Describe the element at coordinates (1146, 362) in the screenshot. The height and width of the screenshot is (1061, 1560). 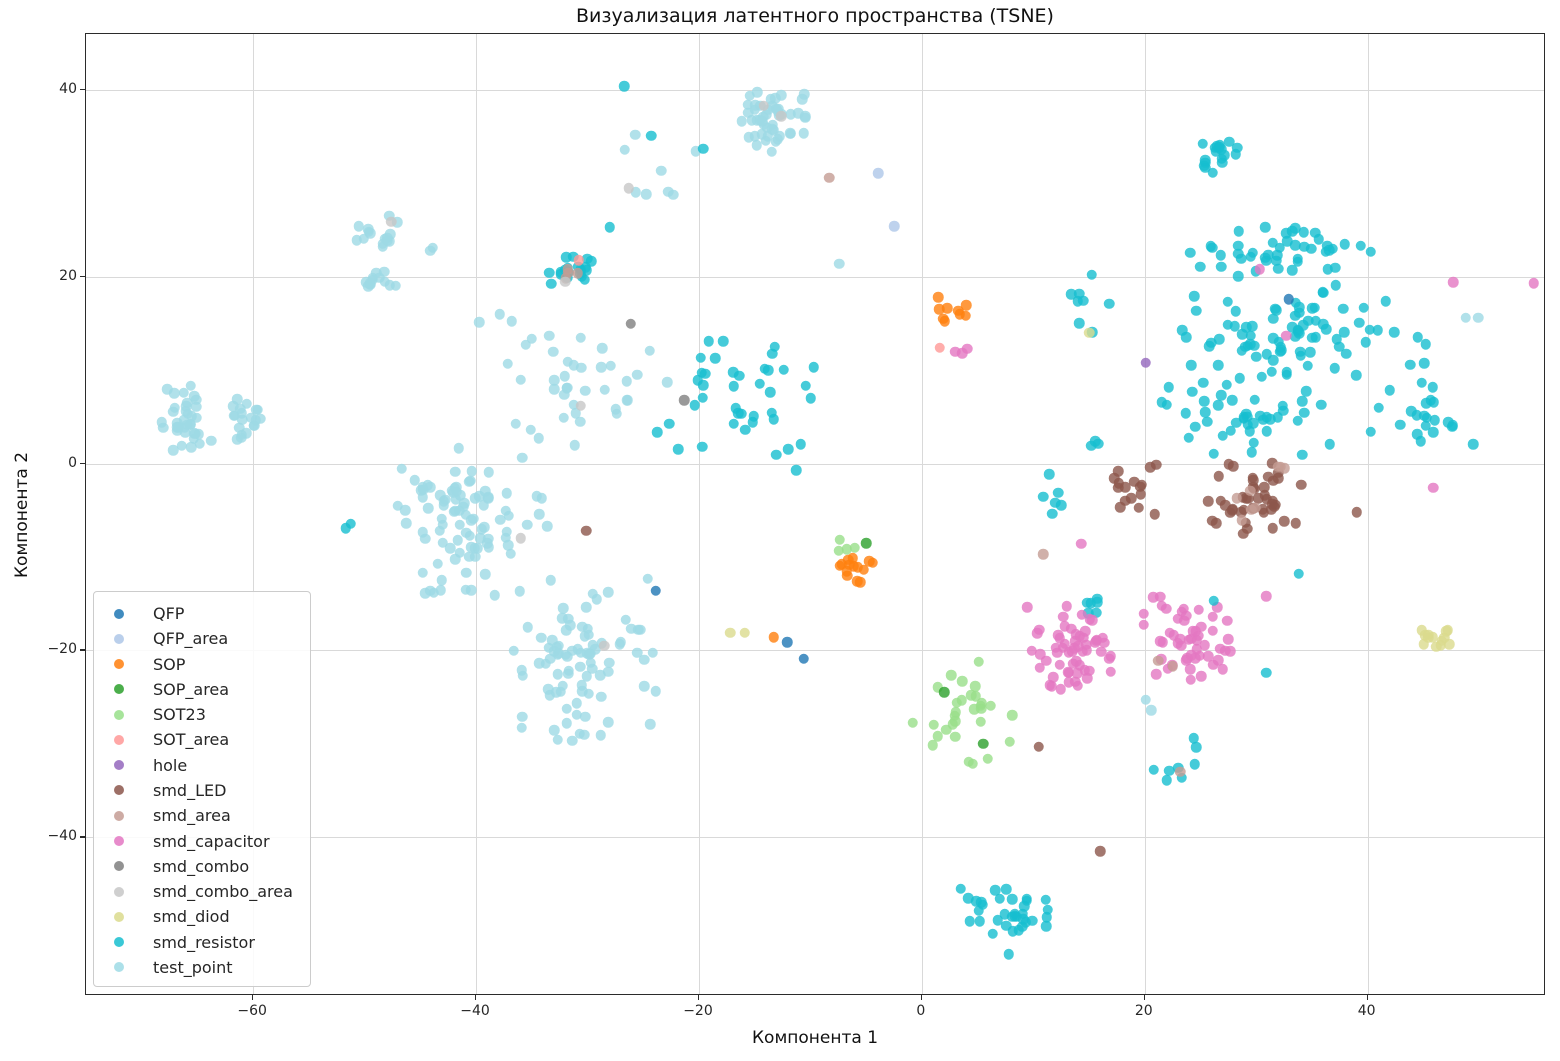
I see `point-hole` at that location.